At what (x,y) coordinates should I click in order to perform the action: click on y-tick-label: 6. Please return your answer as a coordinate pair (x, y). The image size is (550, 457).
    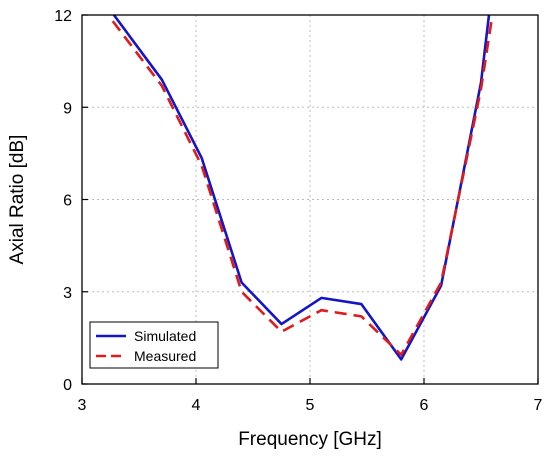
    Looking at the image, I should click on (67, 201).